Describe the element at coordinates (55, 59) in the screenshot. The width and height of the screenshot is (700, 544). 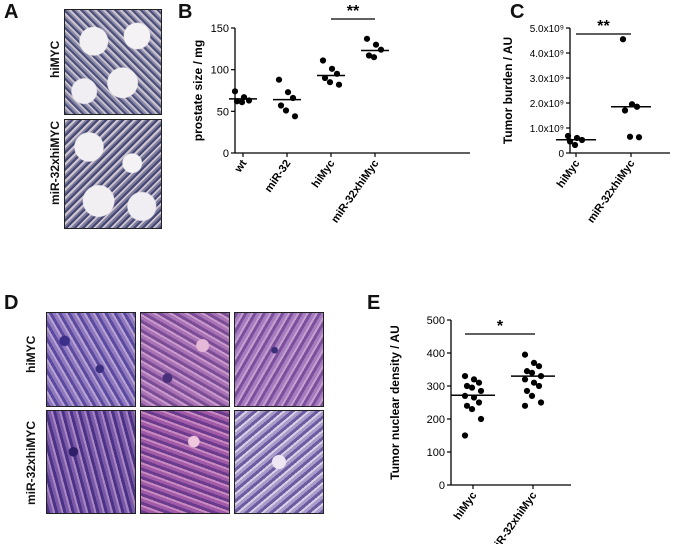
I see `row-label-himyc-a: hiMYC` at that location.